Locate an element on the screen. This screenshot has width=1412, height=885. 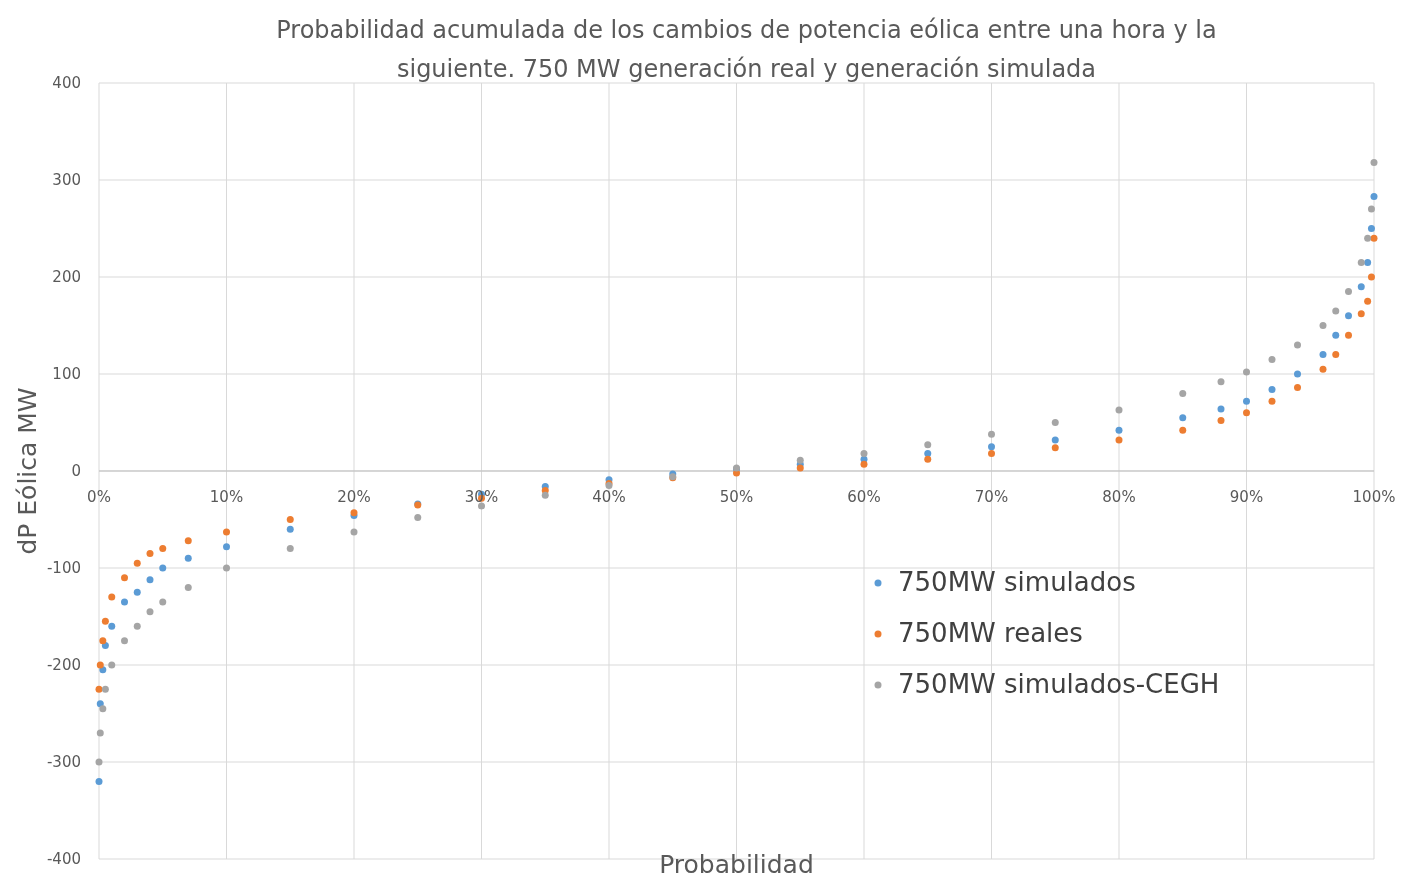
y-axis-title: dP Eólica MW is located at coordinates (27, 471).